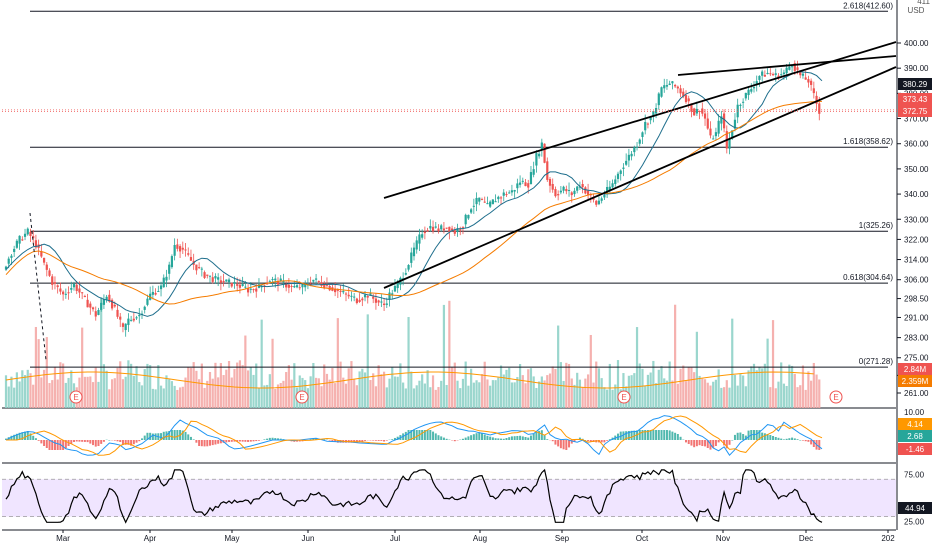 The width and height of the screenshot is (932, 550). Describe the element at coordinates (915, 508) in the screenshot. I see `rsi-badge` at that location.